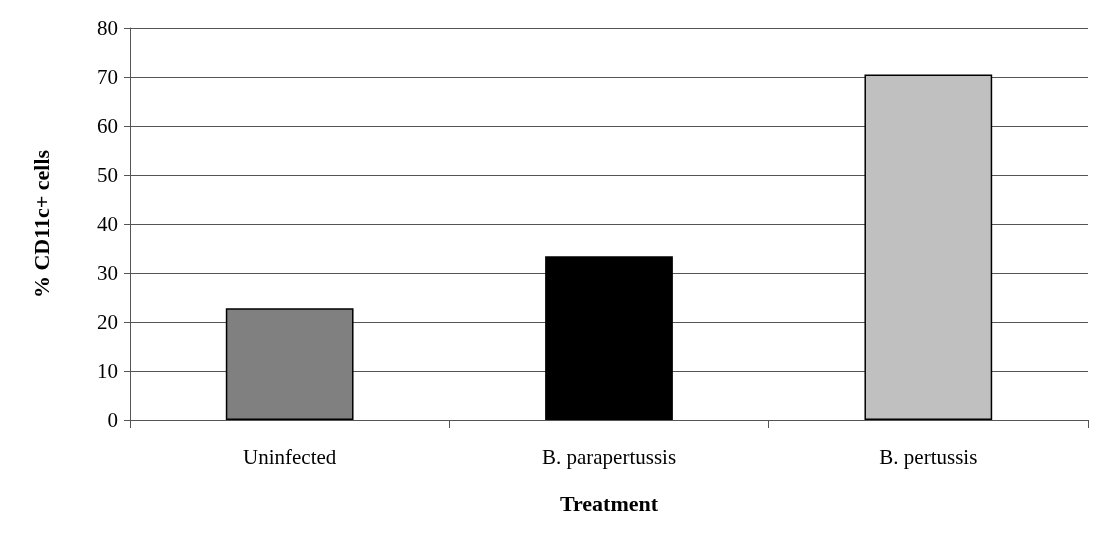 This screenshot has width=1104, height=550. What do you see at coordinates (609, 456) in the screenshot?
I see `x-tick-label: B. parapertussis` at bounding box center [609, 456].